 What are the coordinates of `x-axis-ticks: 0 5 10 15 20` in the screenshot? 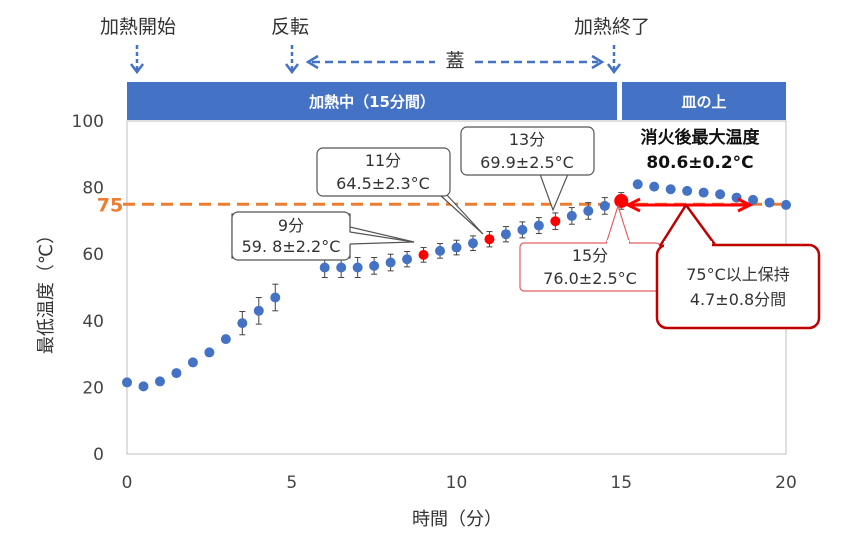 It's located at (459, 483).